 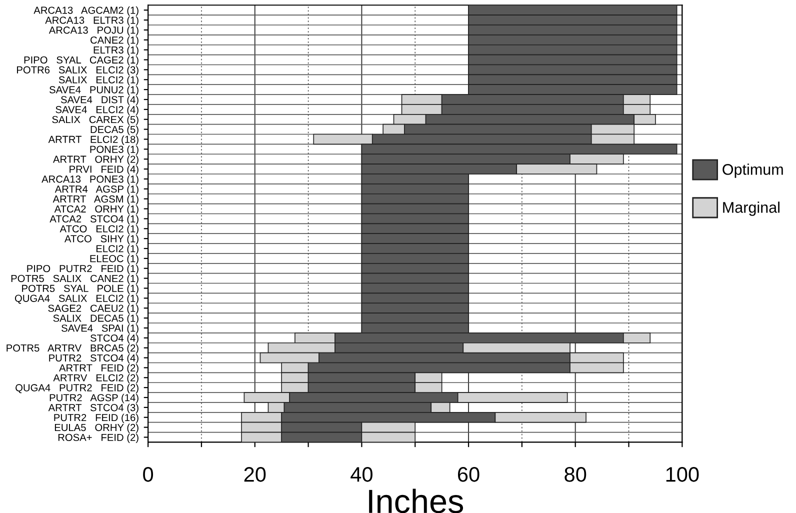 I want to click on y-tick-label: SAVE4 SPAI (1), so click(x=100, y=329).